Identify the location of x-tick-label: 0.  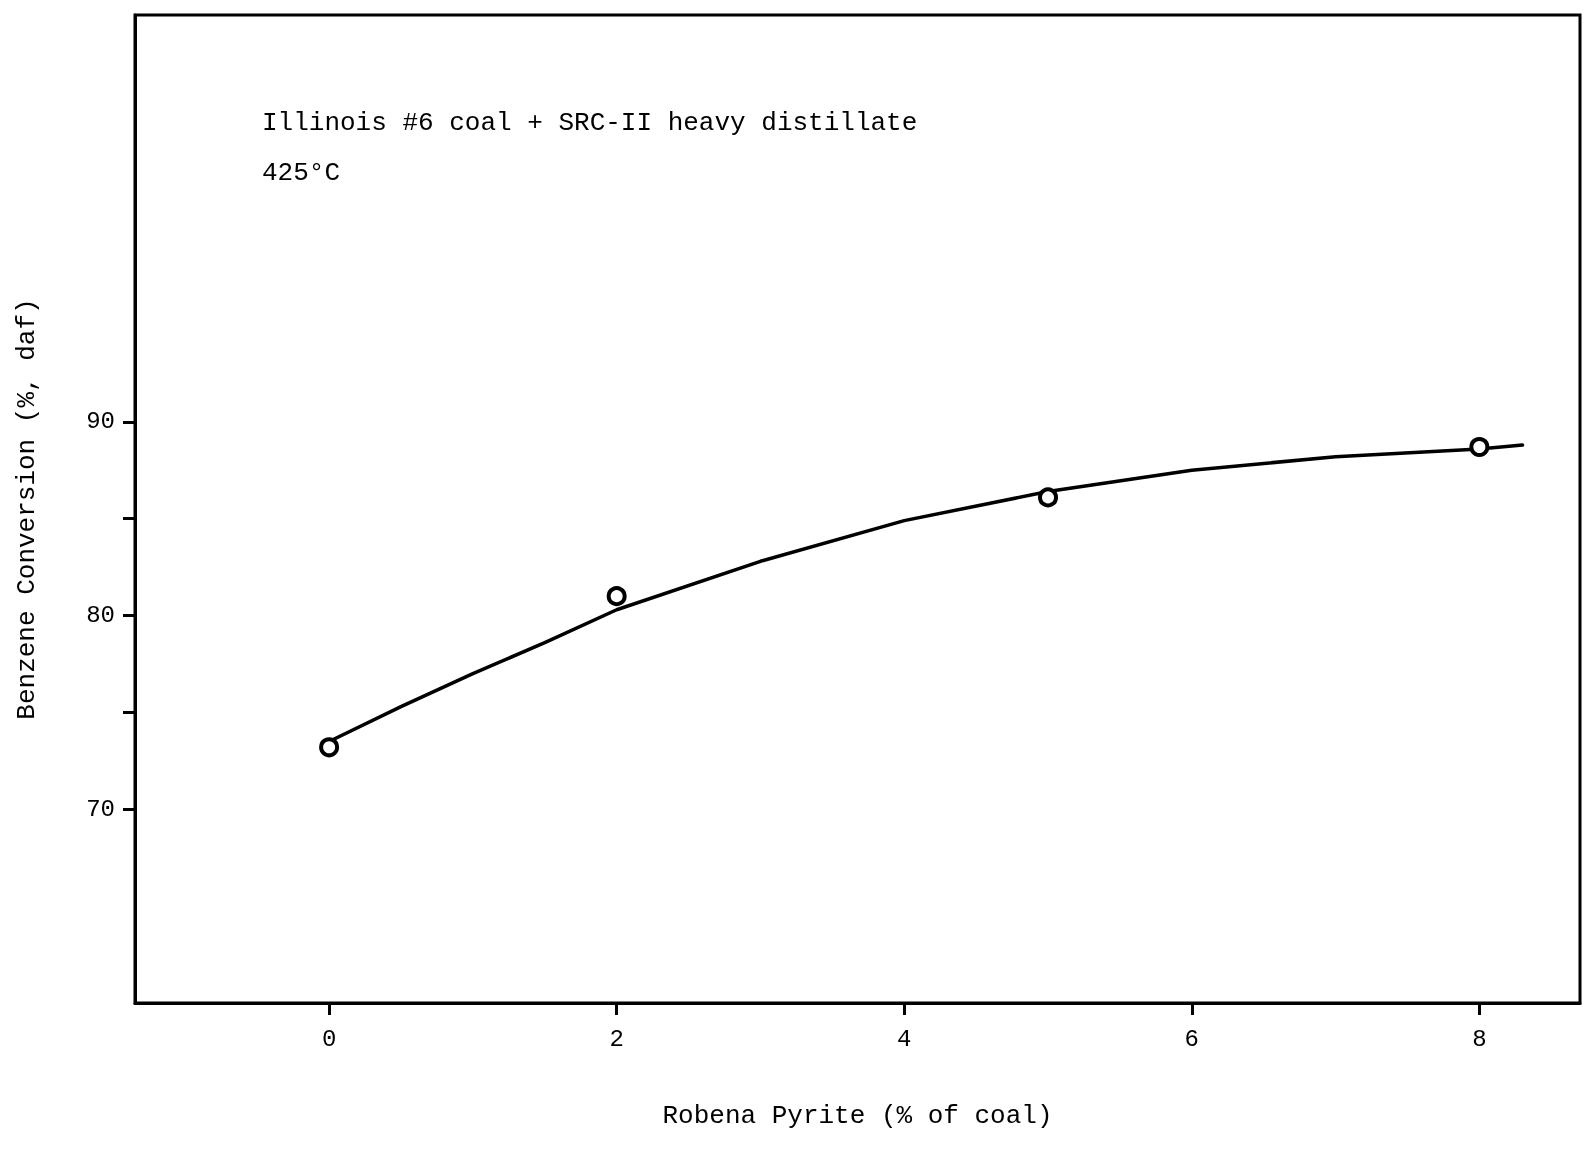
(329, 1039).